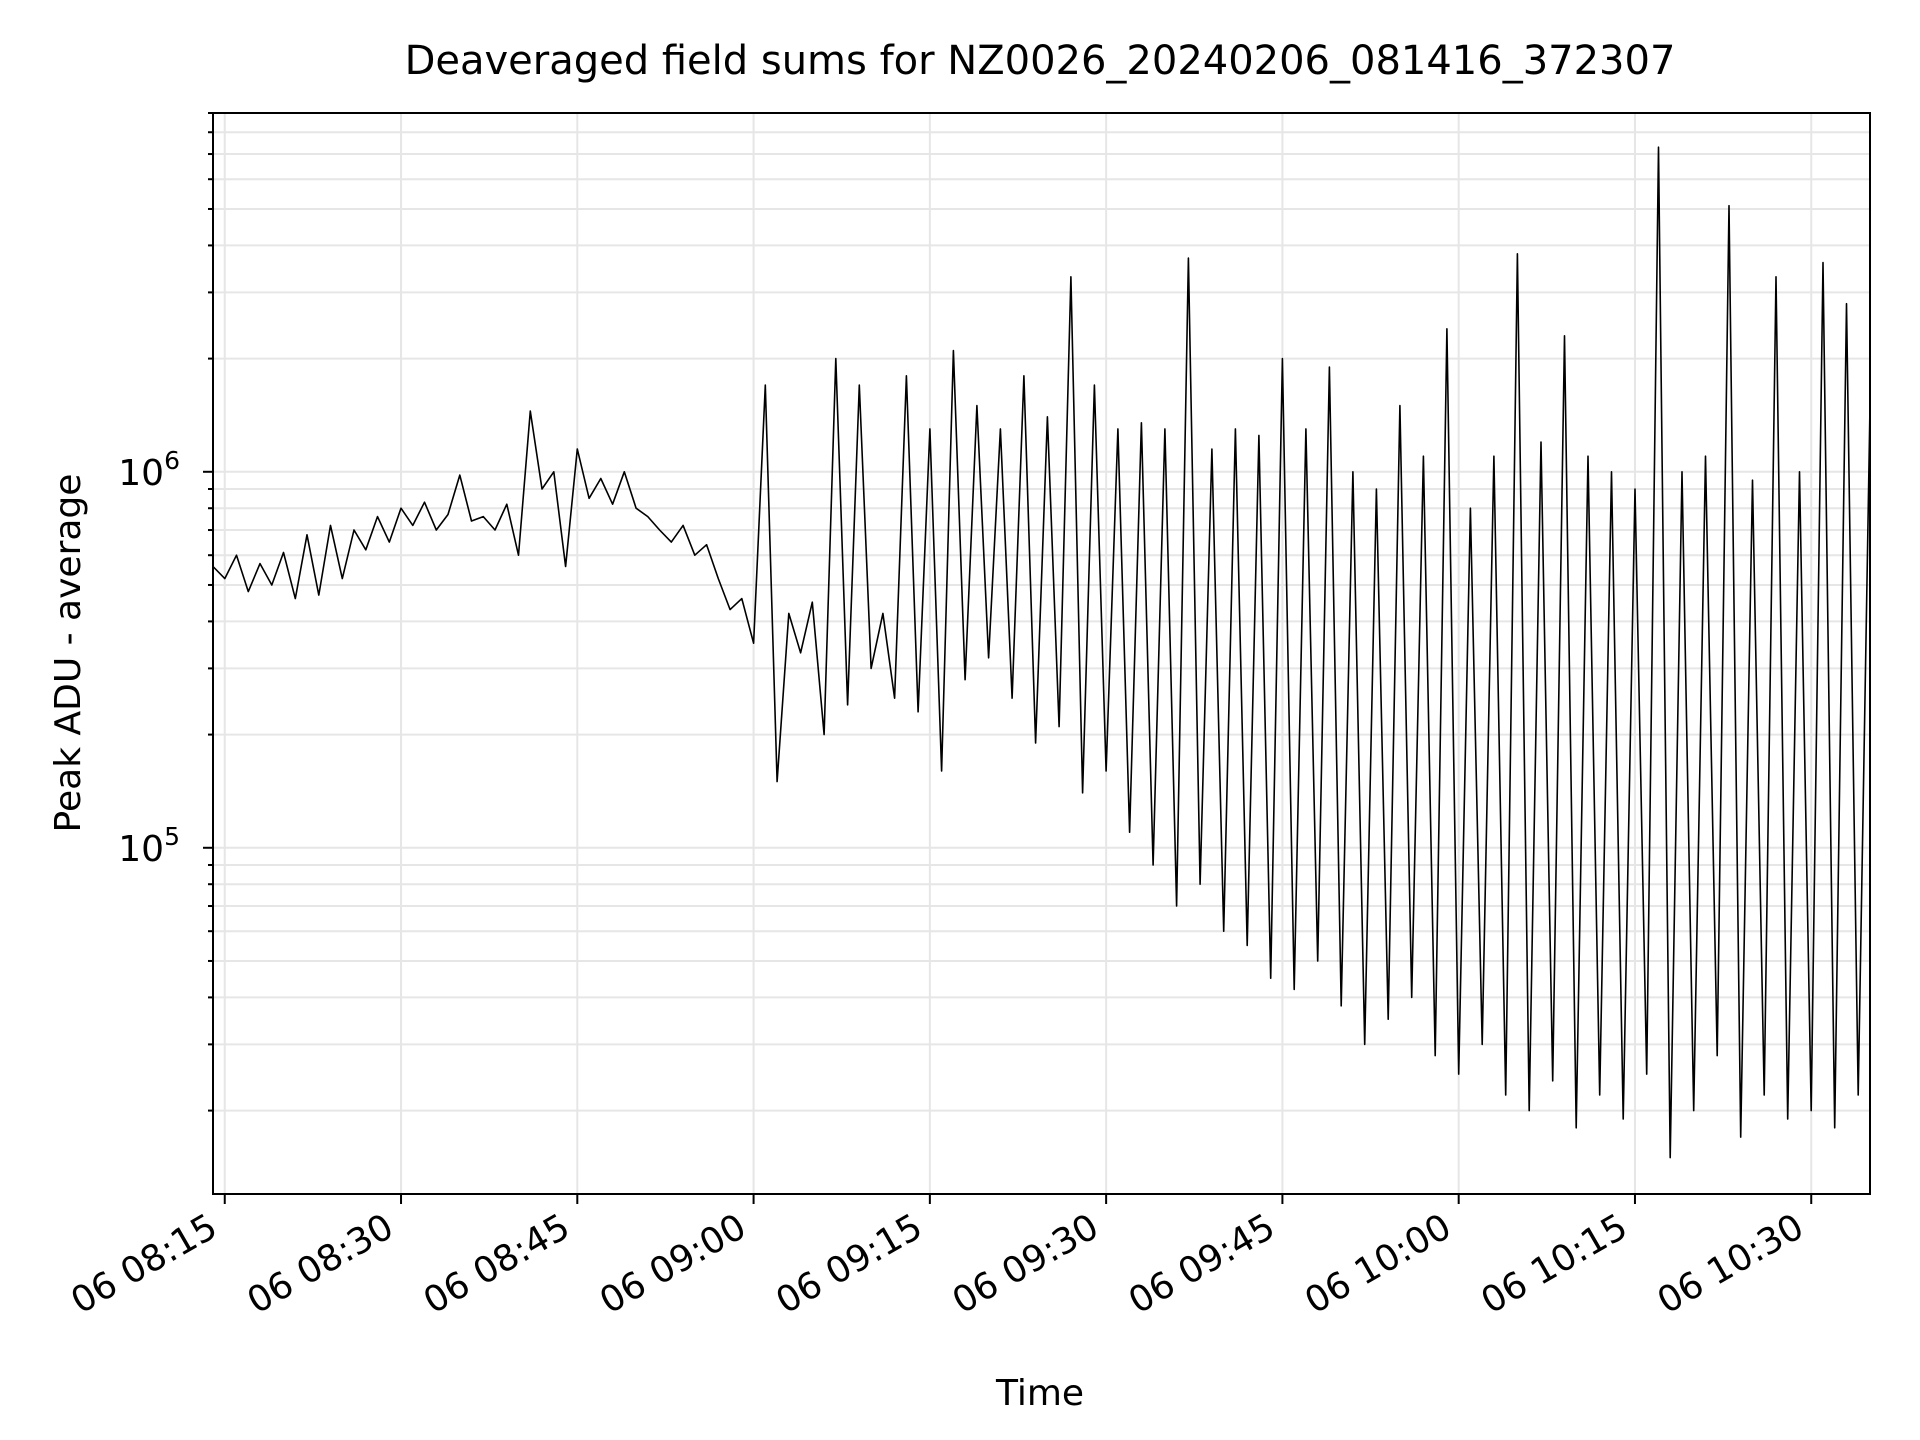 The image size is (1920, 1440). I want to click on y-tick-label: 105, so click(149, 846).